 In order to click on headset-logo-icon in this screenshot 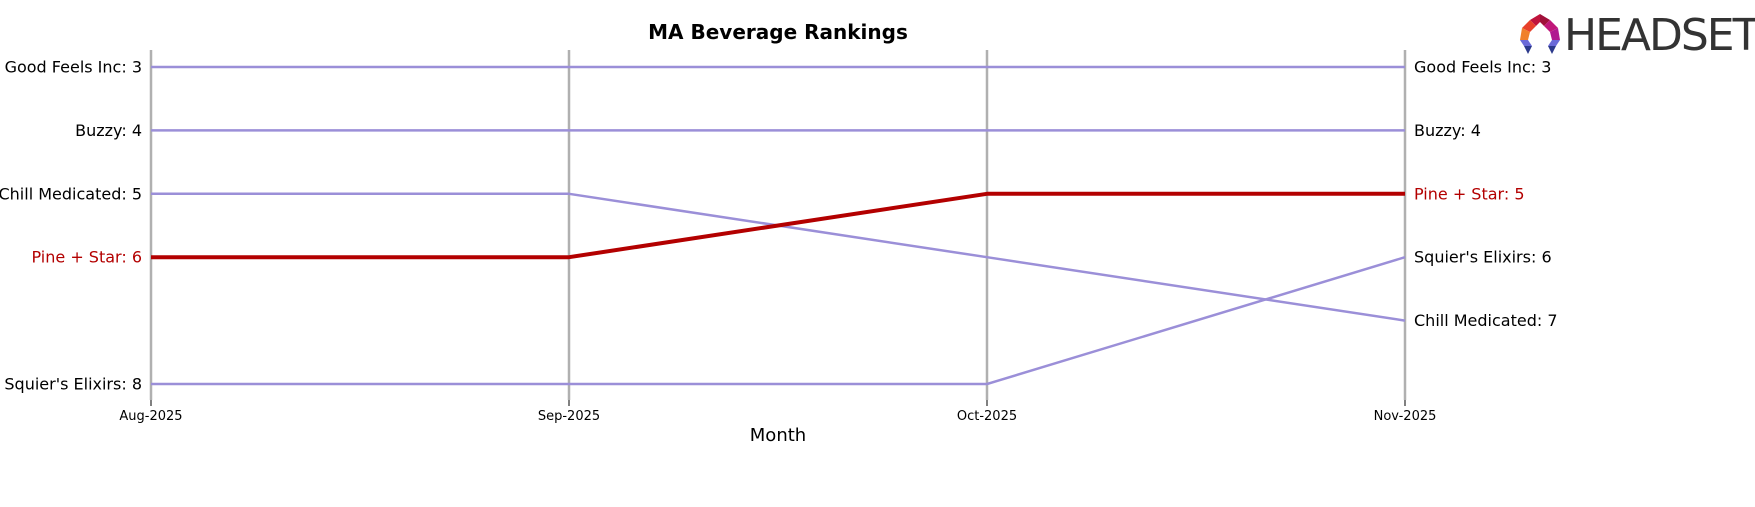, I will do `click(1540, 34)`.